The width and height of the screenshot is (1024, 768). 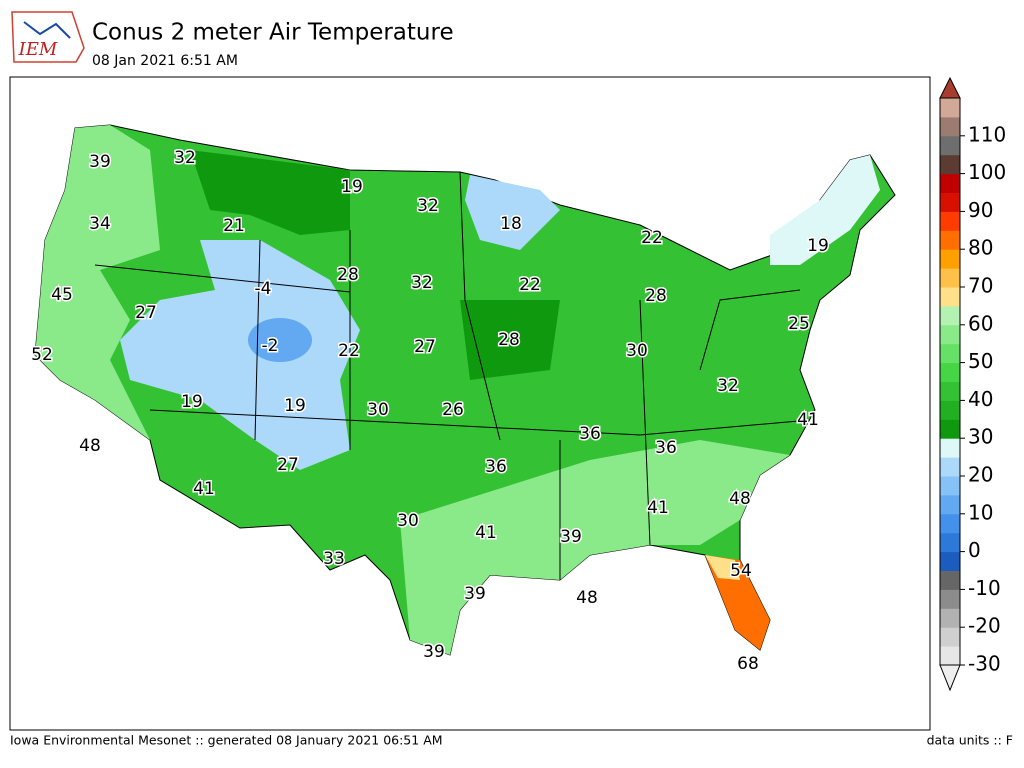 I want to click on colorbar-frame, so click(x=950, y=381).